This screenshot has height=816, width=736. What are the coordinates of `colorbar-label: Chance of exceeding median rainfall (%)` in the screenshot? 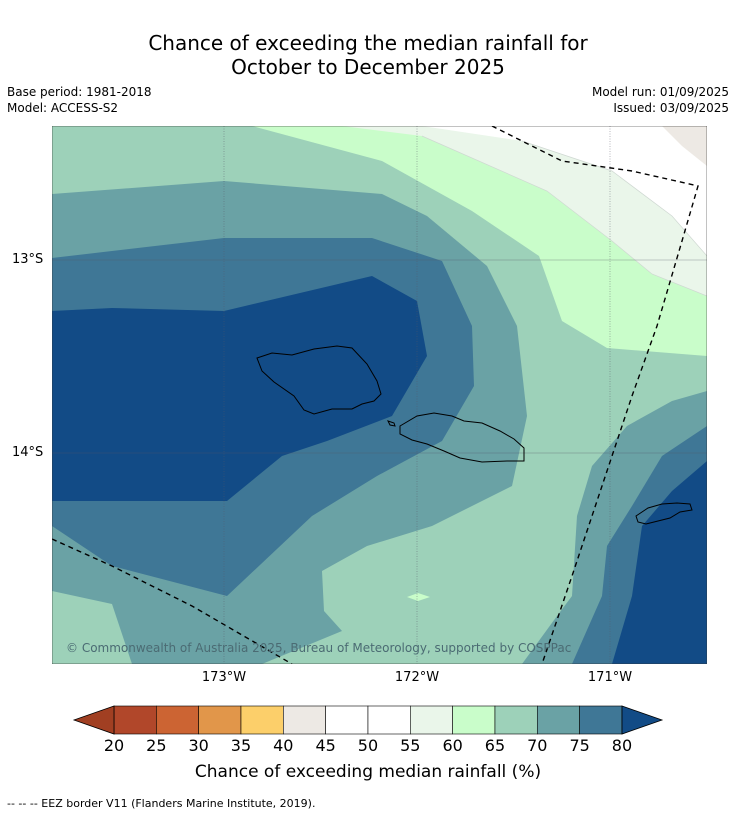 It's located at (368, 772).